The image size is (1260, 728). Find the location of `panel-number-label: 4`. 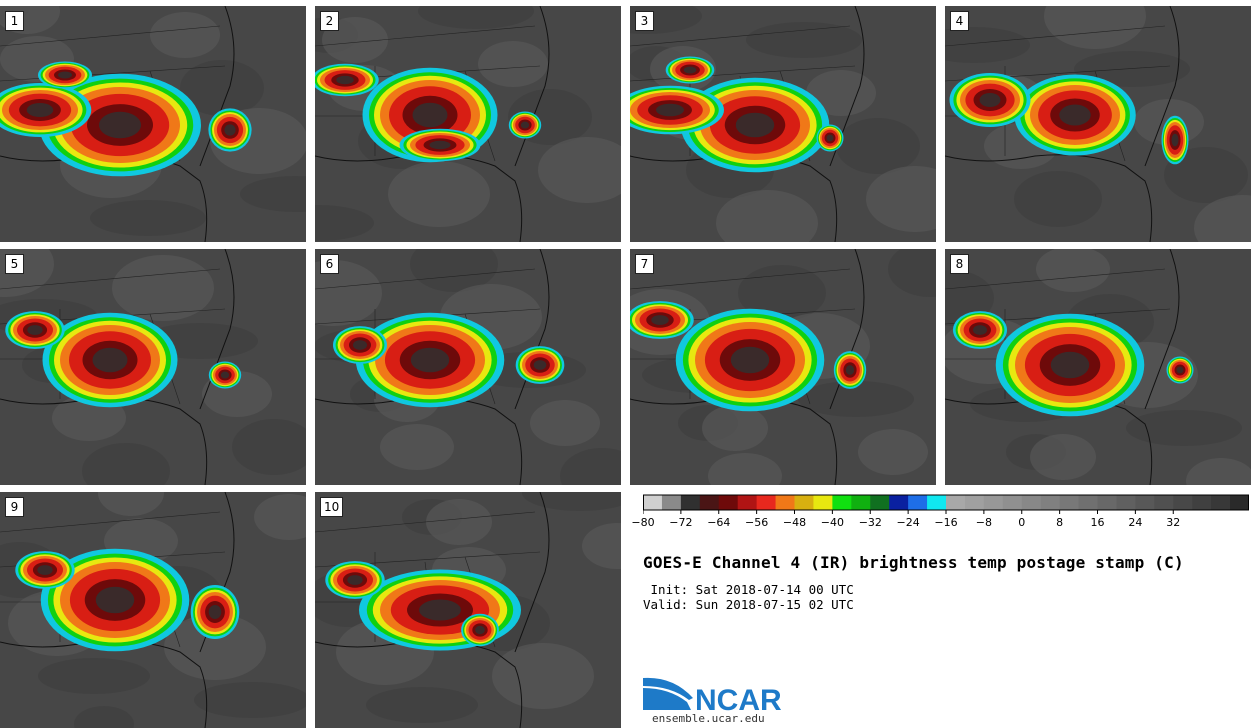

panel-number-label: 4 is located at coordinates (959, 21).